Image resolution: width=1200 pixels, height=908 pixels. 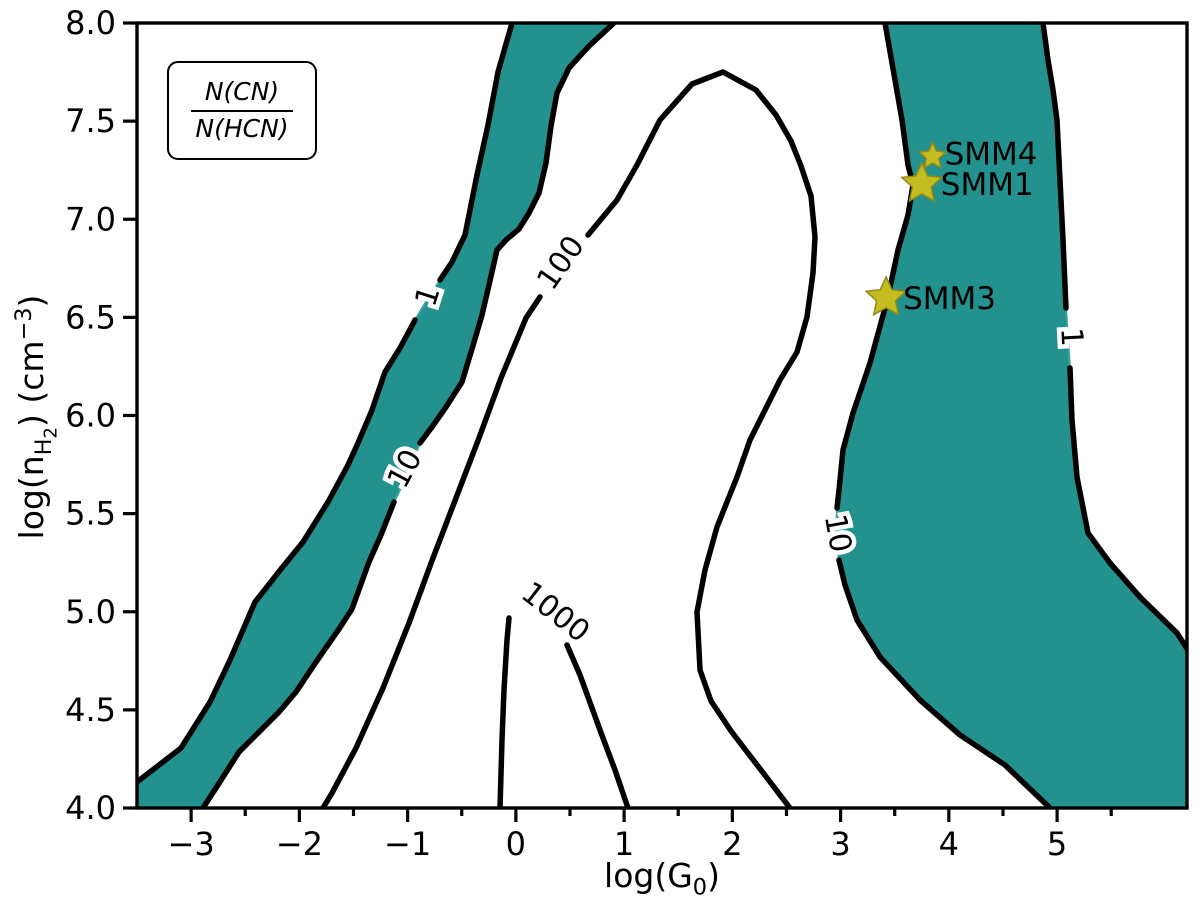 What do you see at coordinates (662, 878) in the screenshot?
I see `x-axis-label: log(G0)` at bounding box center [662, 878].